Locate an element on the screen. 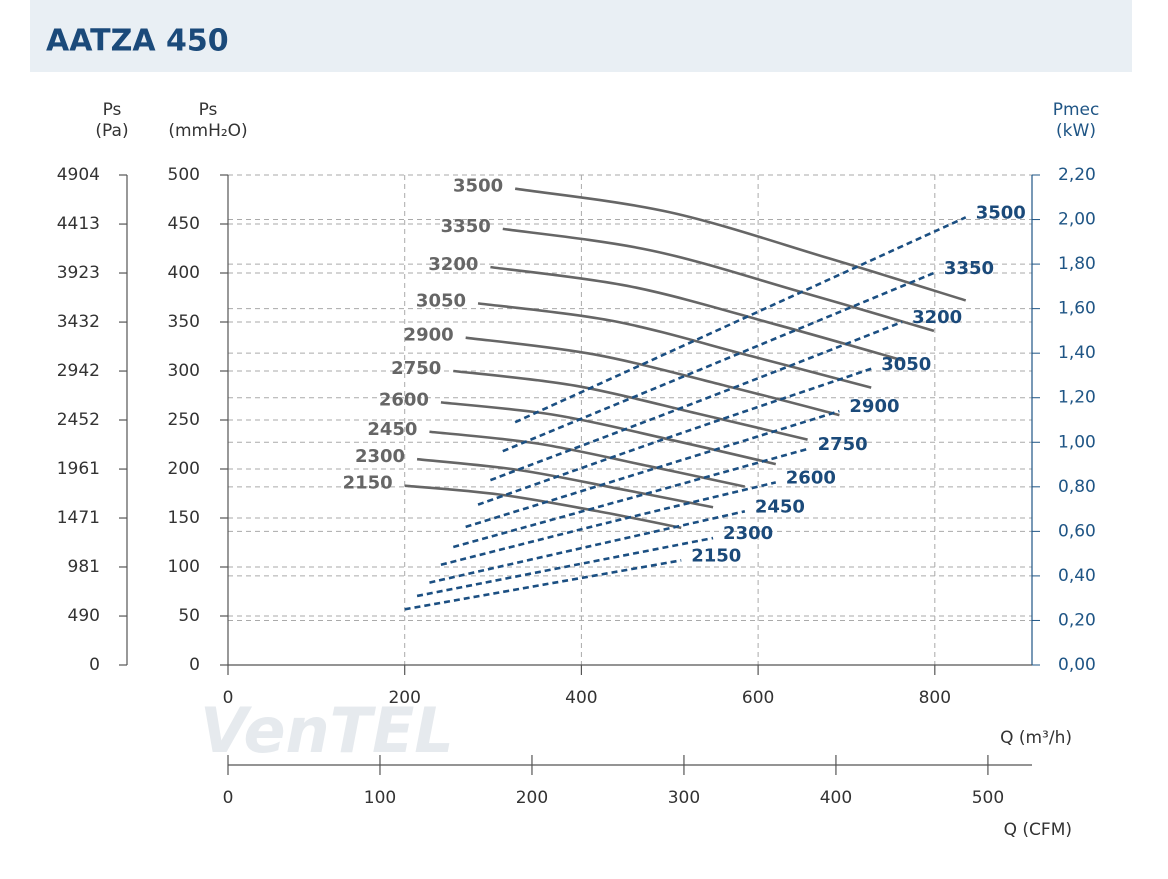  pa-axis-title: Ps is located at coordinates (112, 110).